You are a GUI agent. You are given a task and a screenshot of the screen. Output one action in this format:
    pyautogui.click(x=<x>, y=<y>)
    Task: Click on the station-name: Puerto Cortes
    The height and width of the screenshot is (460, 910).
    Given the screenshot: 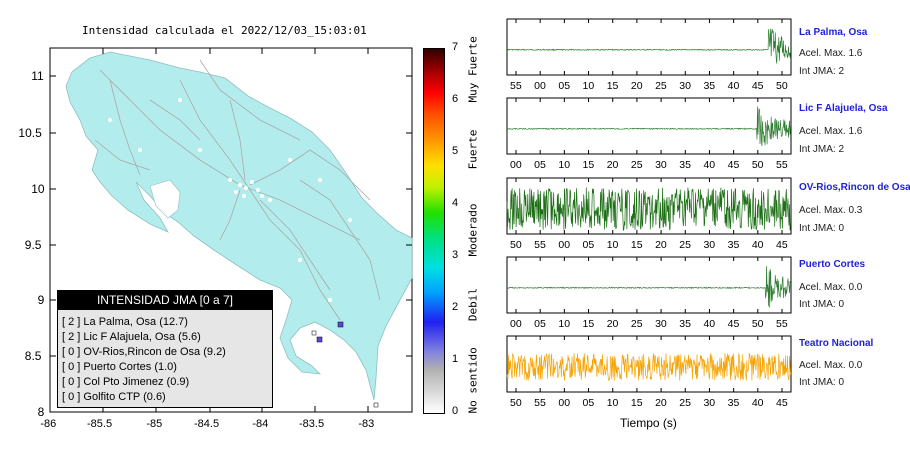 What is the action you would take?
    pyautogui.click(x=832, y=264)
    